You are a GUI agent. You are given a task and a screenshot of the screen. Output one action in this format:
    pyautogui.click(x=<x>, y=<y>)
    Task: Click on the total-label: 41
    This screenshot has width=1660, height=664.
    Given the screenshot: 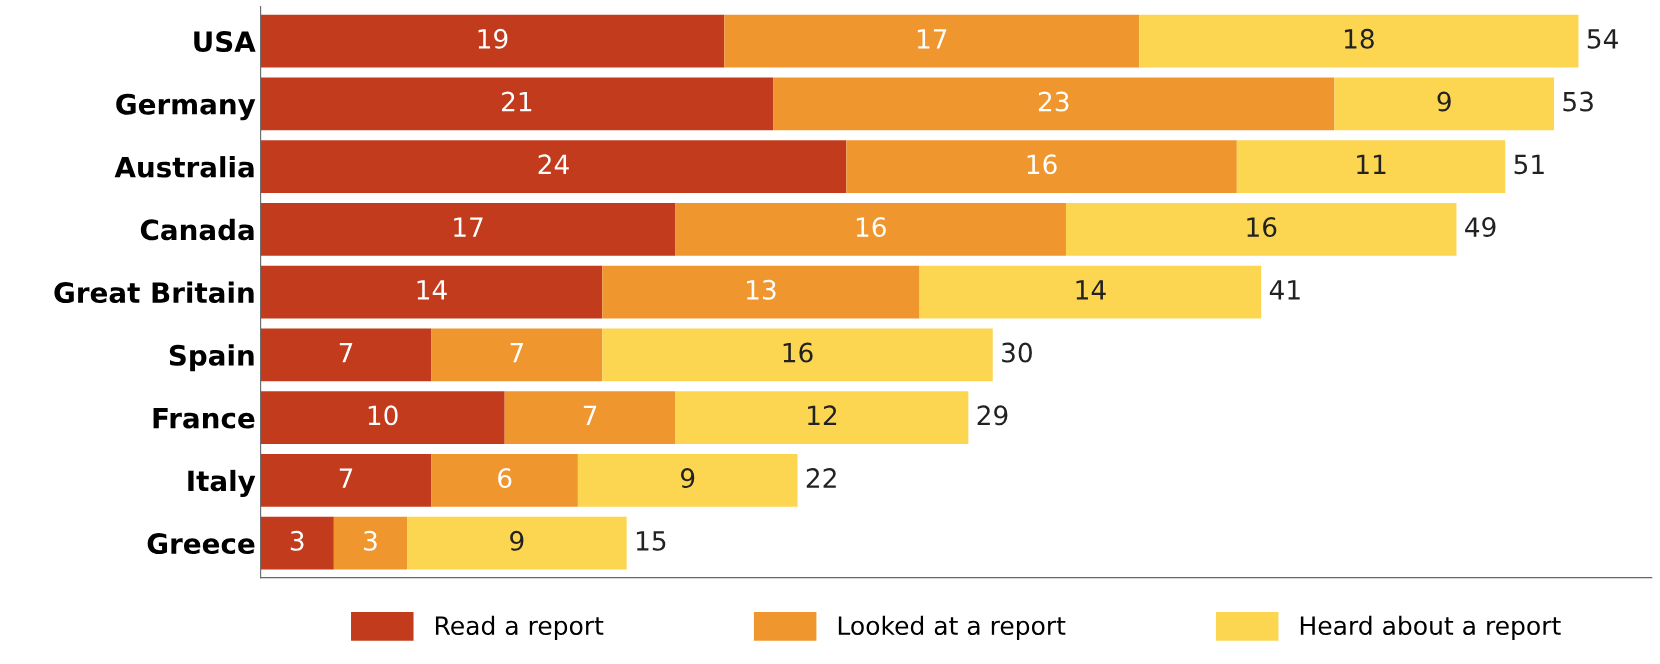 What is the action you would take?
    pyautogui.click(x=1284, y=290)
    